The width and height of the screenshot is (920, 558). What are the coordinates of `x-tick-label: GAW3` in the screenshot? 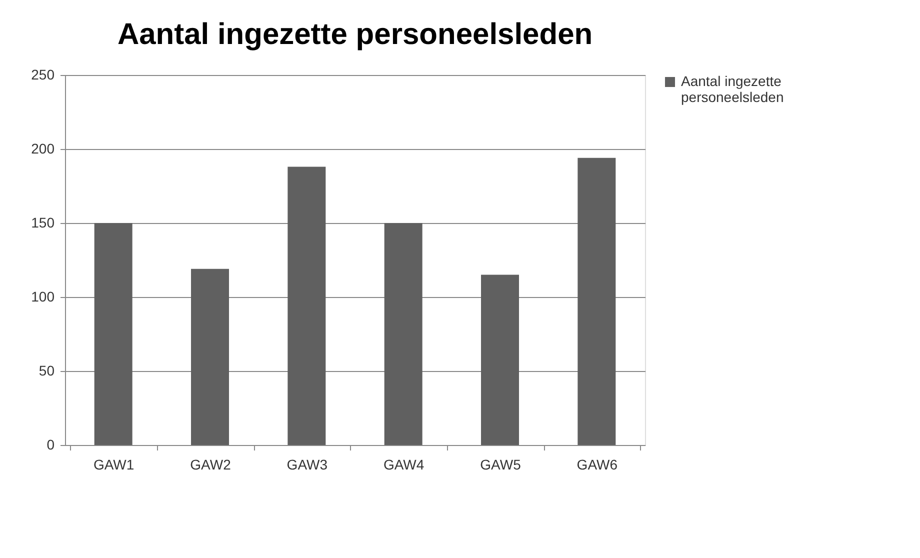 It's located at (307, 464).